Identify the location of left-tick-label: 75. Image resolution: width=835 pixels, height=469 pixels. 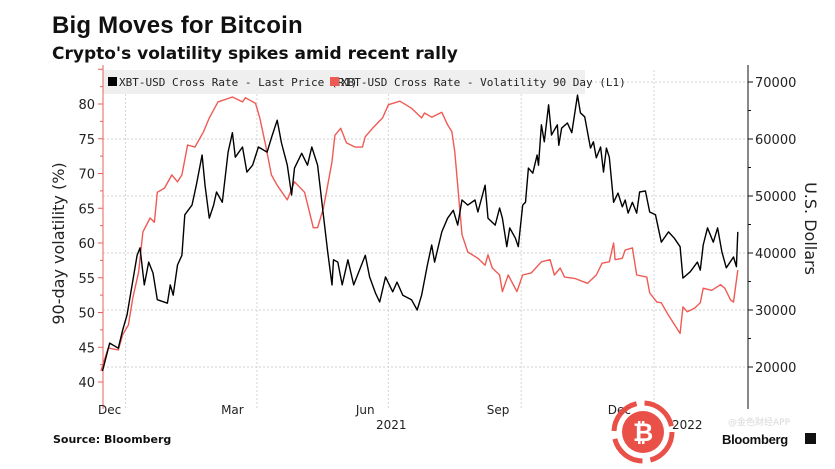
(86, 140).